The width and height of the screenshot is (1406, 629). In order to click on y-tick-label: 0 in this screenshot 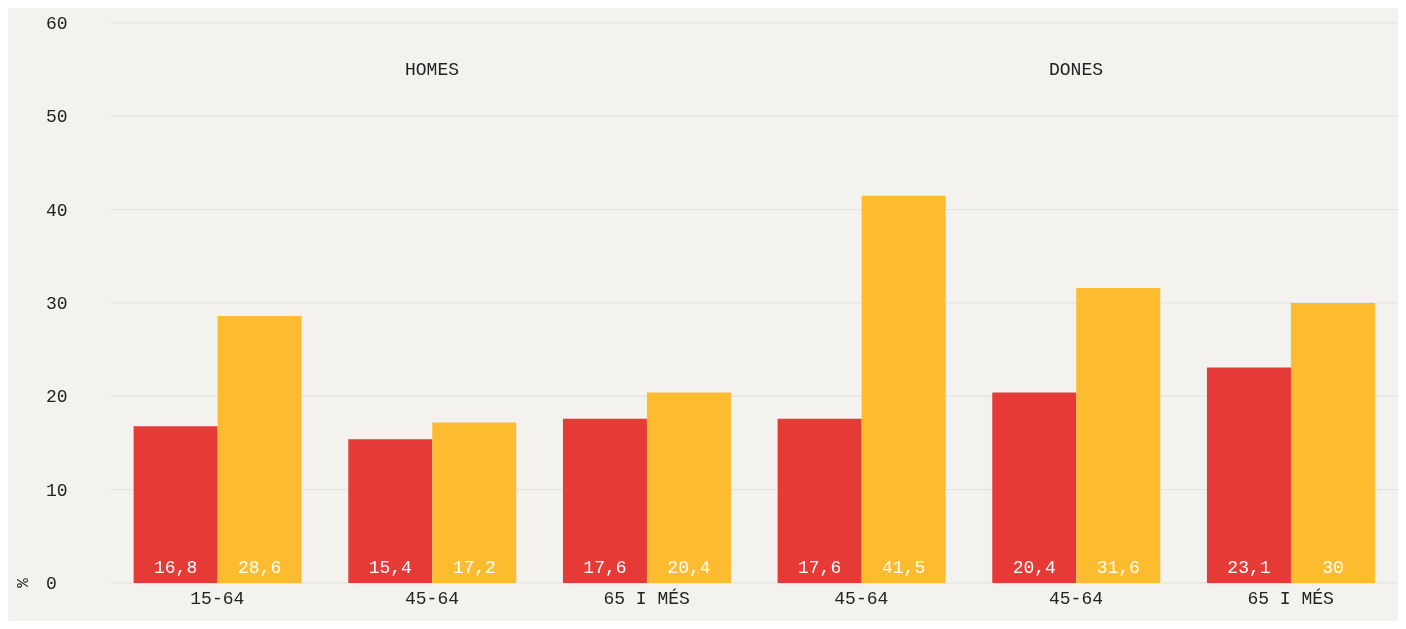, I will do `click(51, 584)`.